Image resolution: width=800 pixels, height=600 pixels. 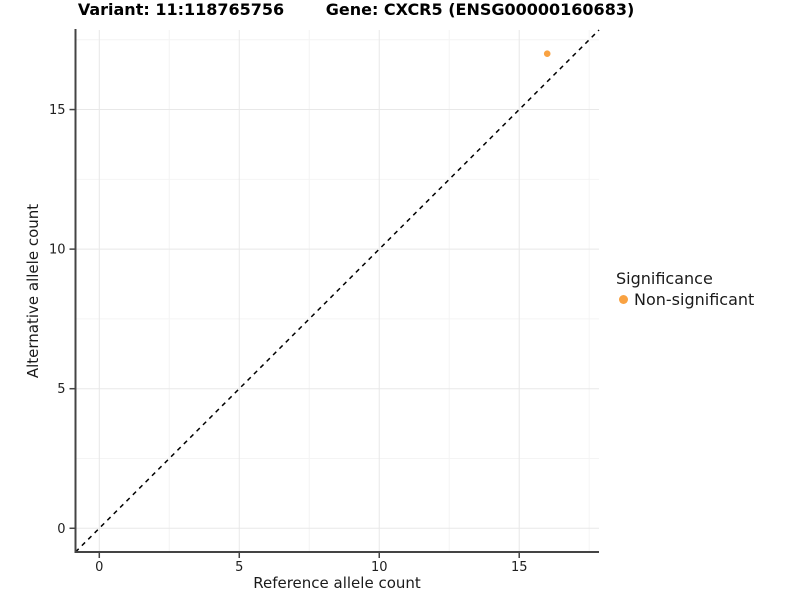 I want to click on plot-title-gene: Gene: CXCR5 (ENSG00000160683), so click(x=480, y=9).